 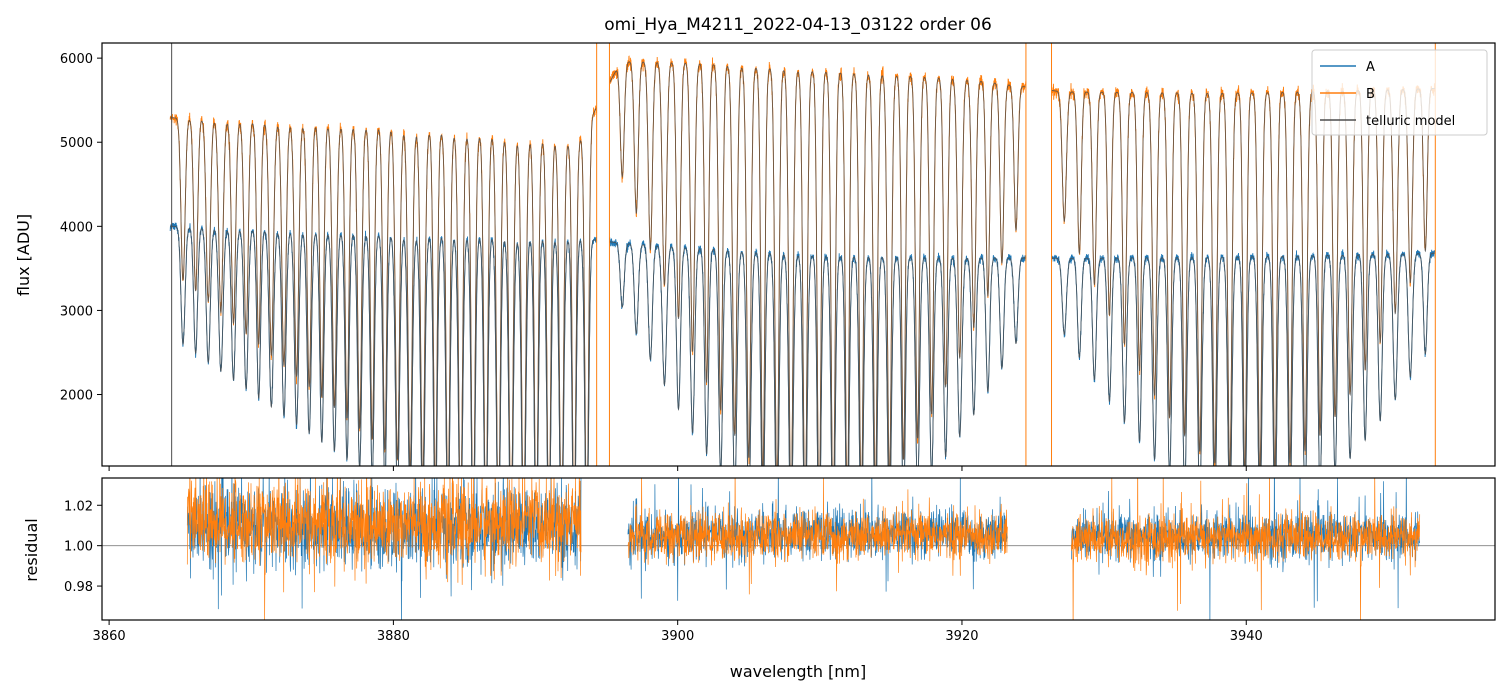 What do you see at coordinates (1370, 67) in the screenshot?
I see `legend-label-a: A` at bounding box center [1370, 67].